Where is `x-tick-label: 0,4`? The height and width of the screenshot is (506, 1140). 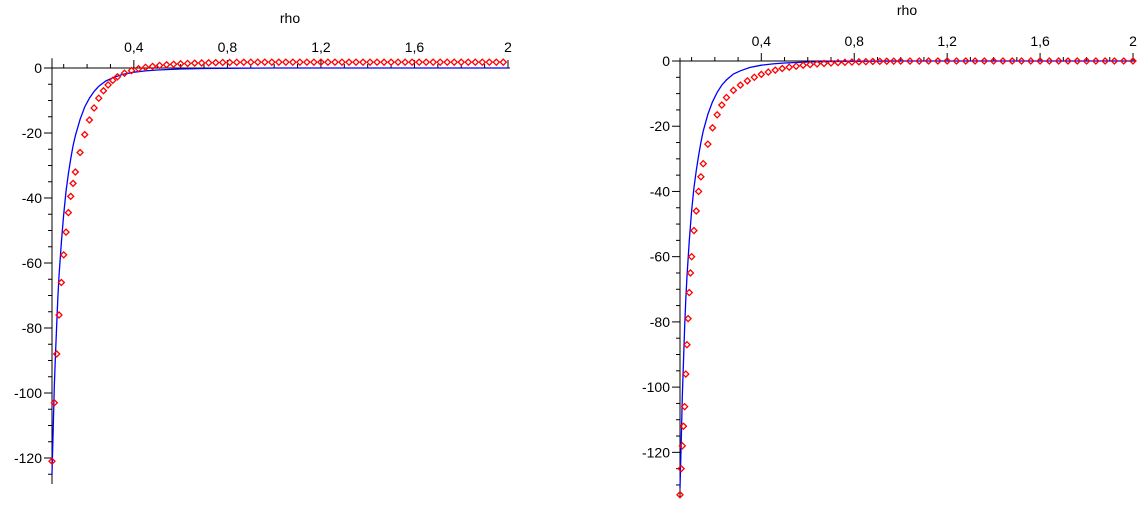 x-tick-label: 0,4 is located at coordinates (762, 41).